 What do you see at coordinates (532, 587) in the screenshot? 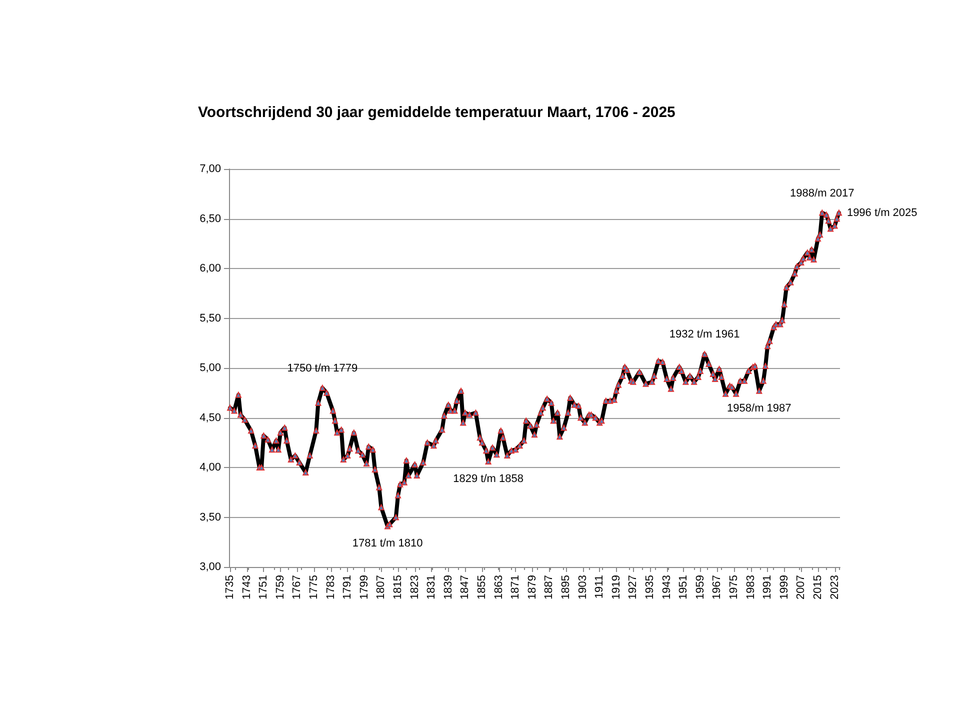
I see `x-tick-label: 1879` at bounding box center [532, 587].